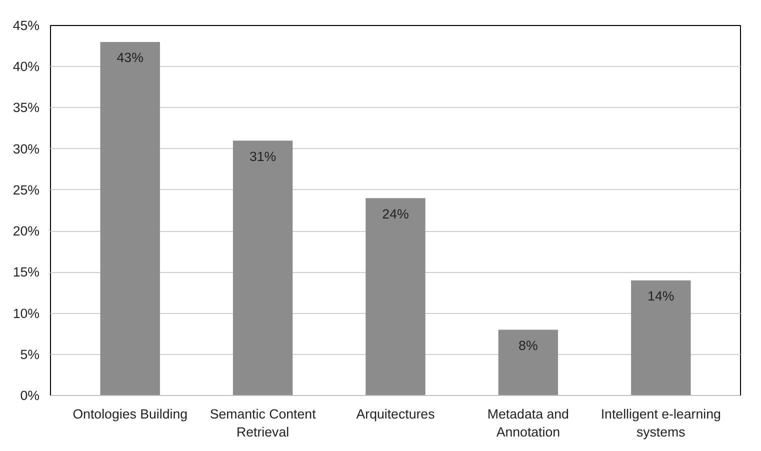 This screenshot has width=761, height=451. What do you see at coordinates (528, 423) in the screenshot?
I see `x-tick-label: Metadata and Annotation` at bounding box center [528, 423].